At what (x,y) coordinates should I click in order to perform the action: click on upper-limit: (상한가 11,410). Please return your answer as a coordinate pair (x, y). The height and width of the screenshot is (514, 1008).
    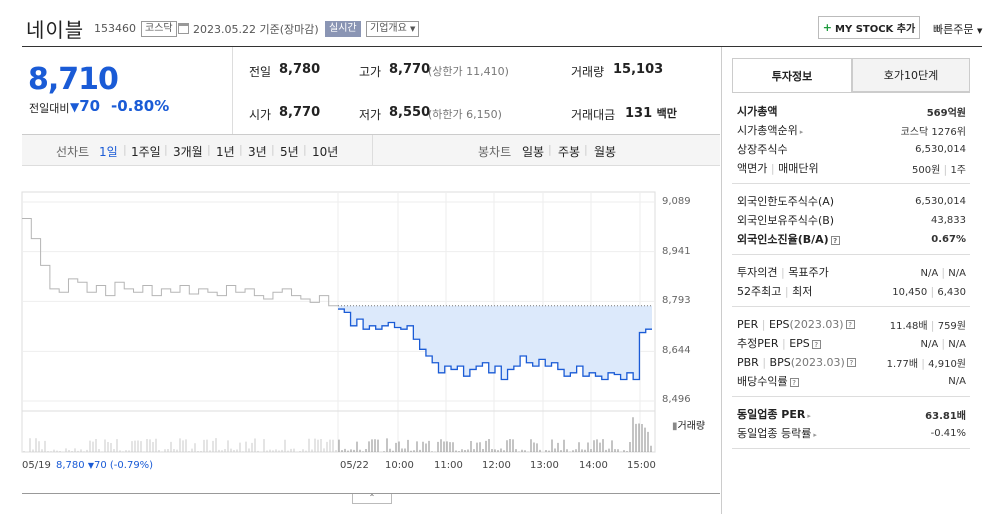
    Looking at the image, I should click on (468, 71).